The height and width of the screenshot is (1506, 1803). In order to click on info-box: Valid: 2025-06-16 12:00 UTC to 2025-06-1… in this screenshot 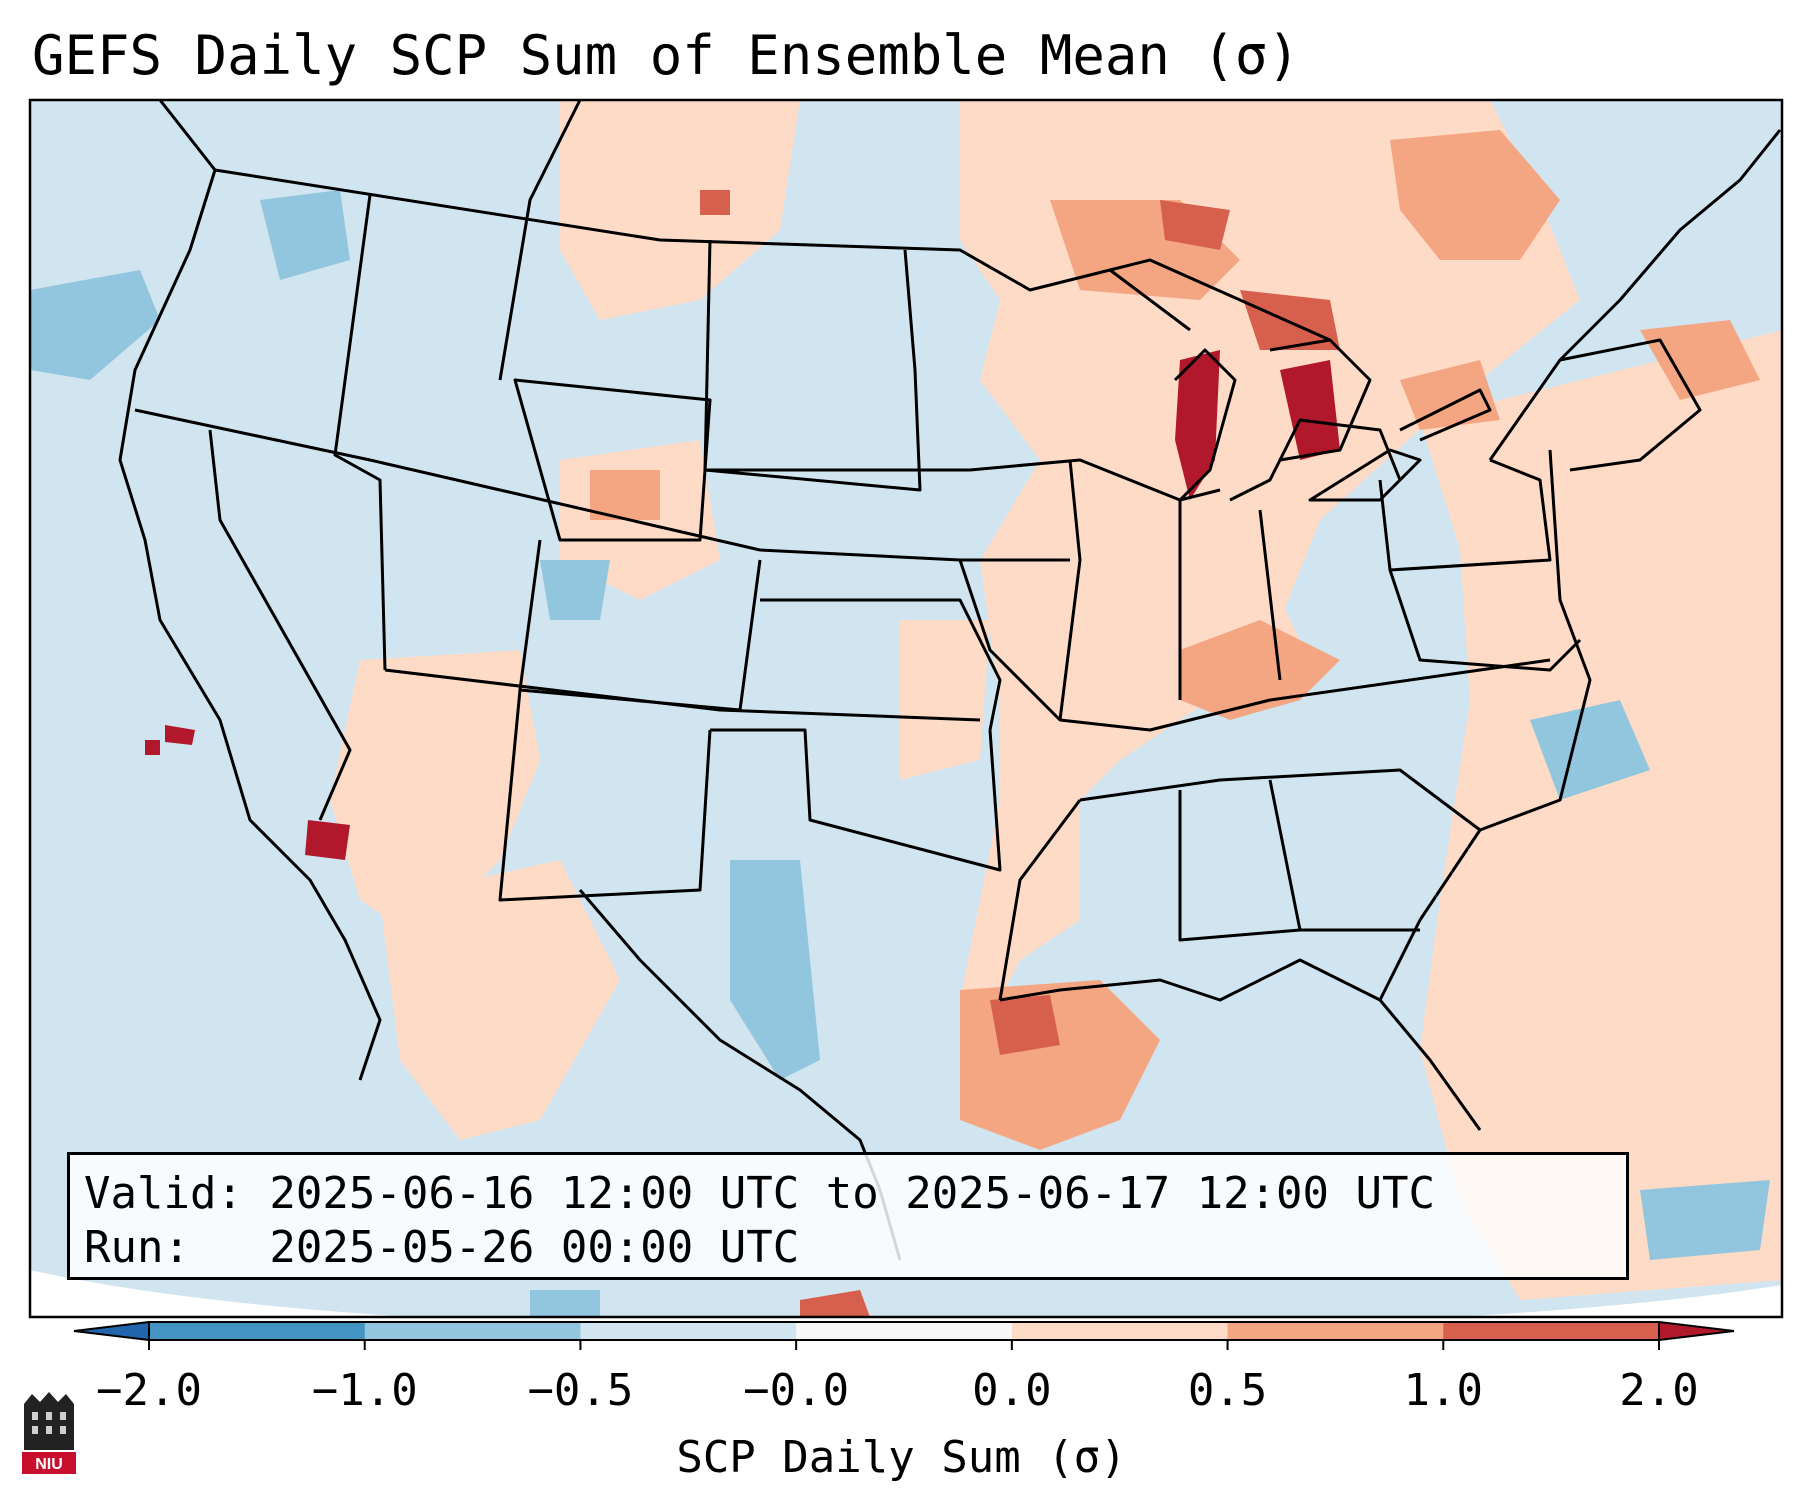, I will do `click(848, 1216)`.